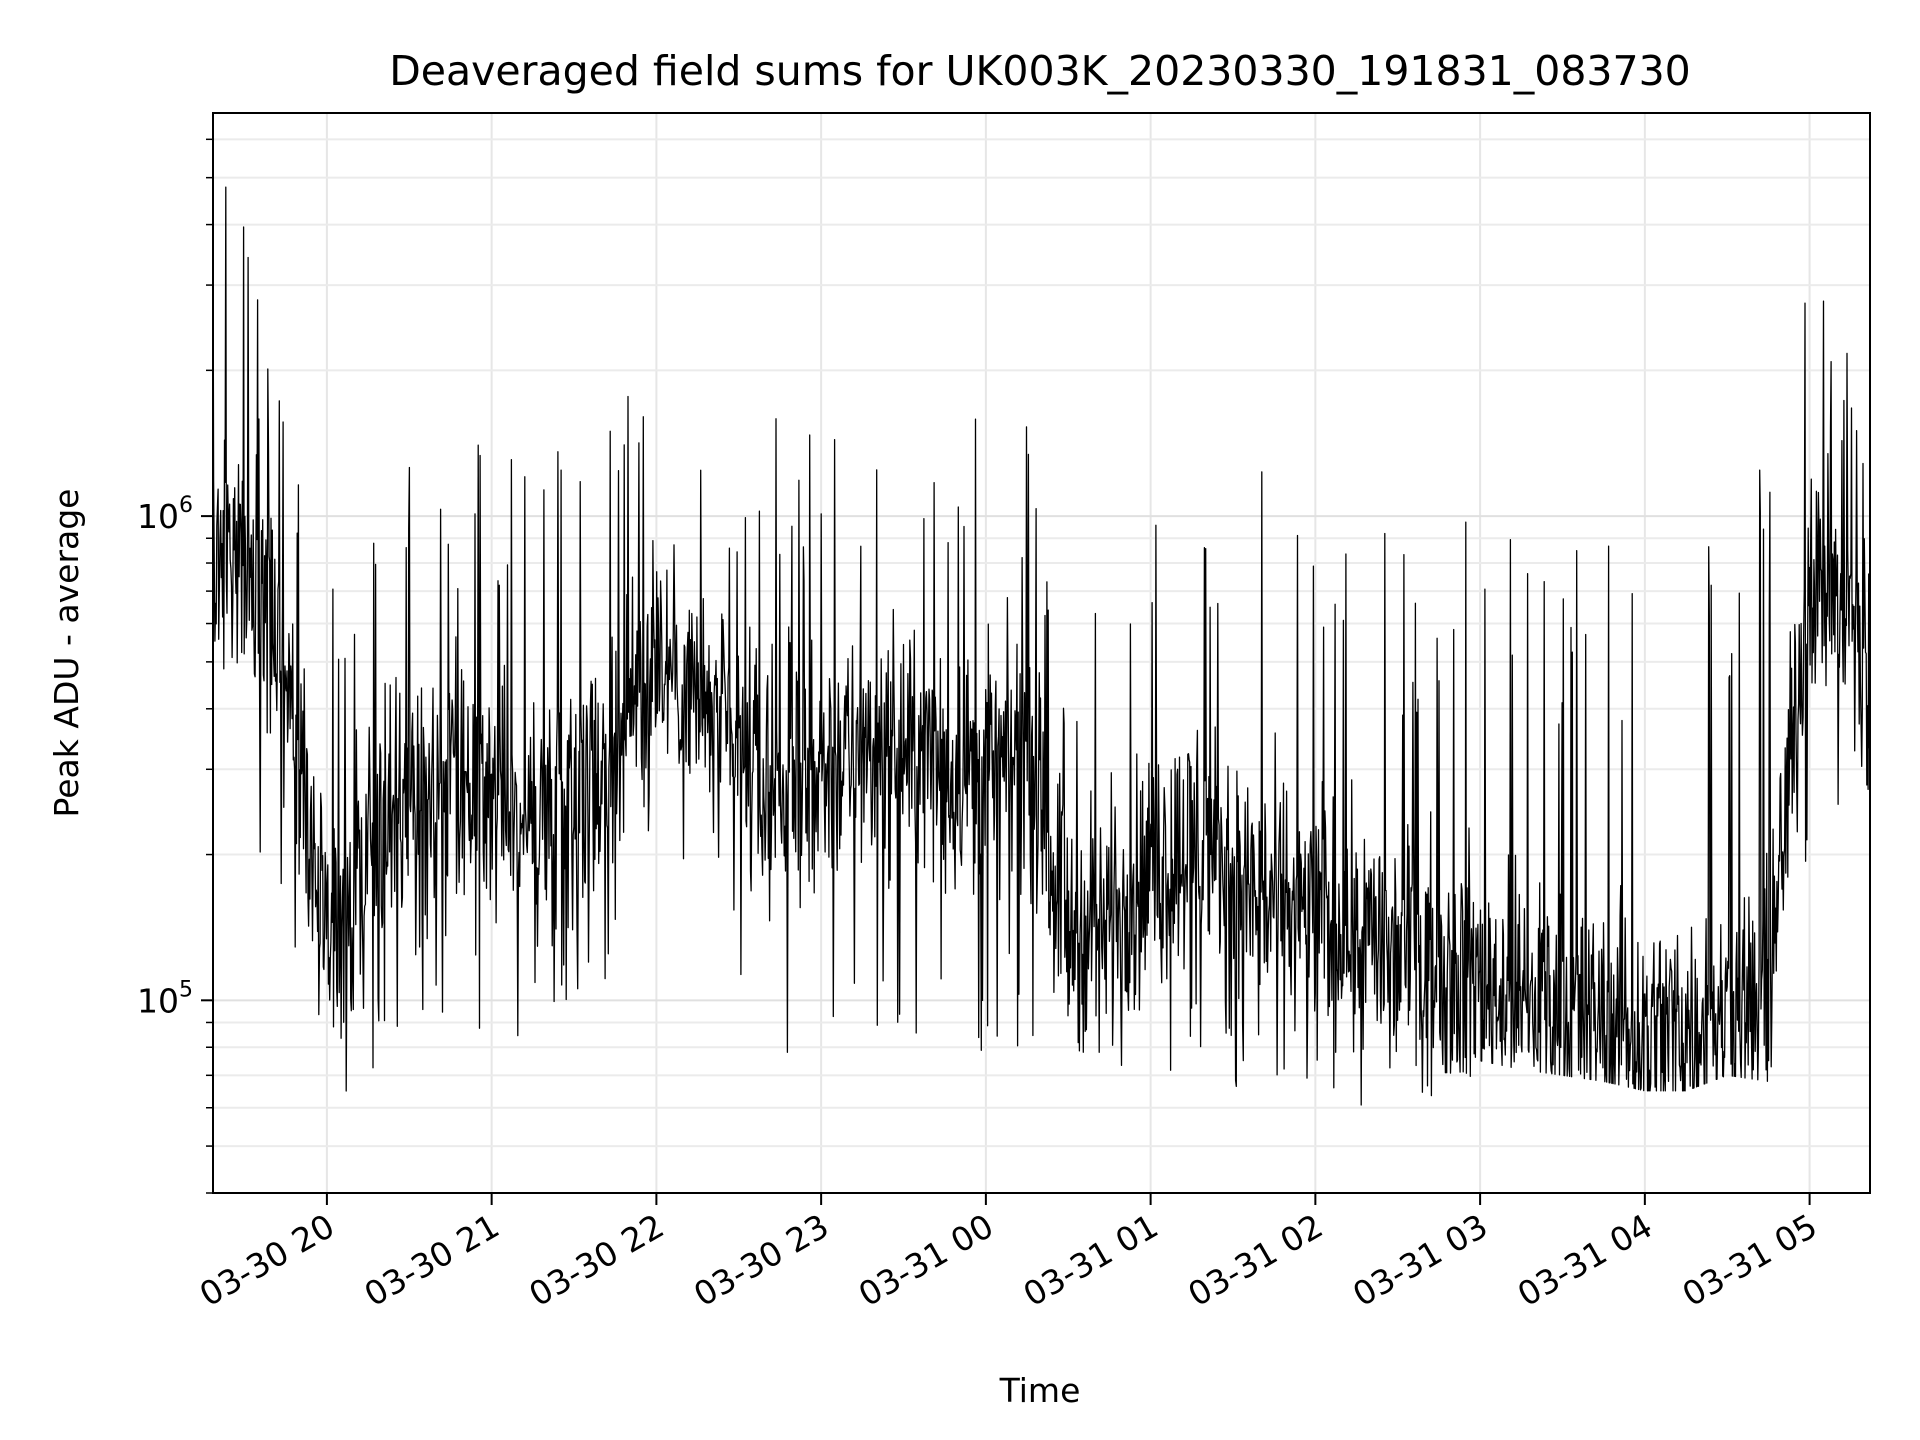  Describe the element at coordinates (596, 1260) in the screenshot. I see `x-tick-label: 03-30 22` at that location.